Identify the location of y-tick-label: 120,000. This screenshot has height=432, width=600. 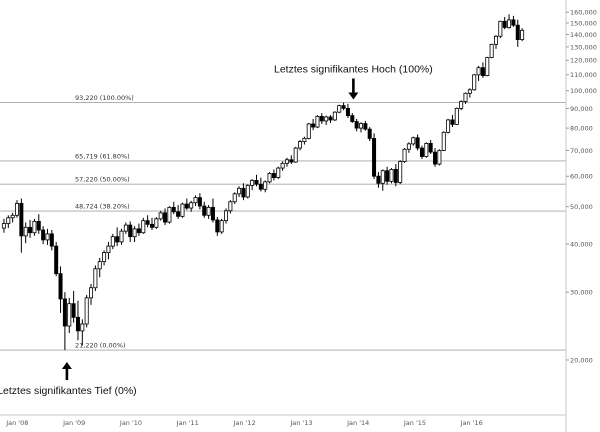
(583, 61).